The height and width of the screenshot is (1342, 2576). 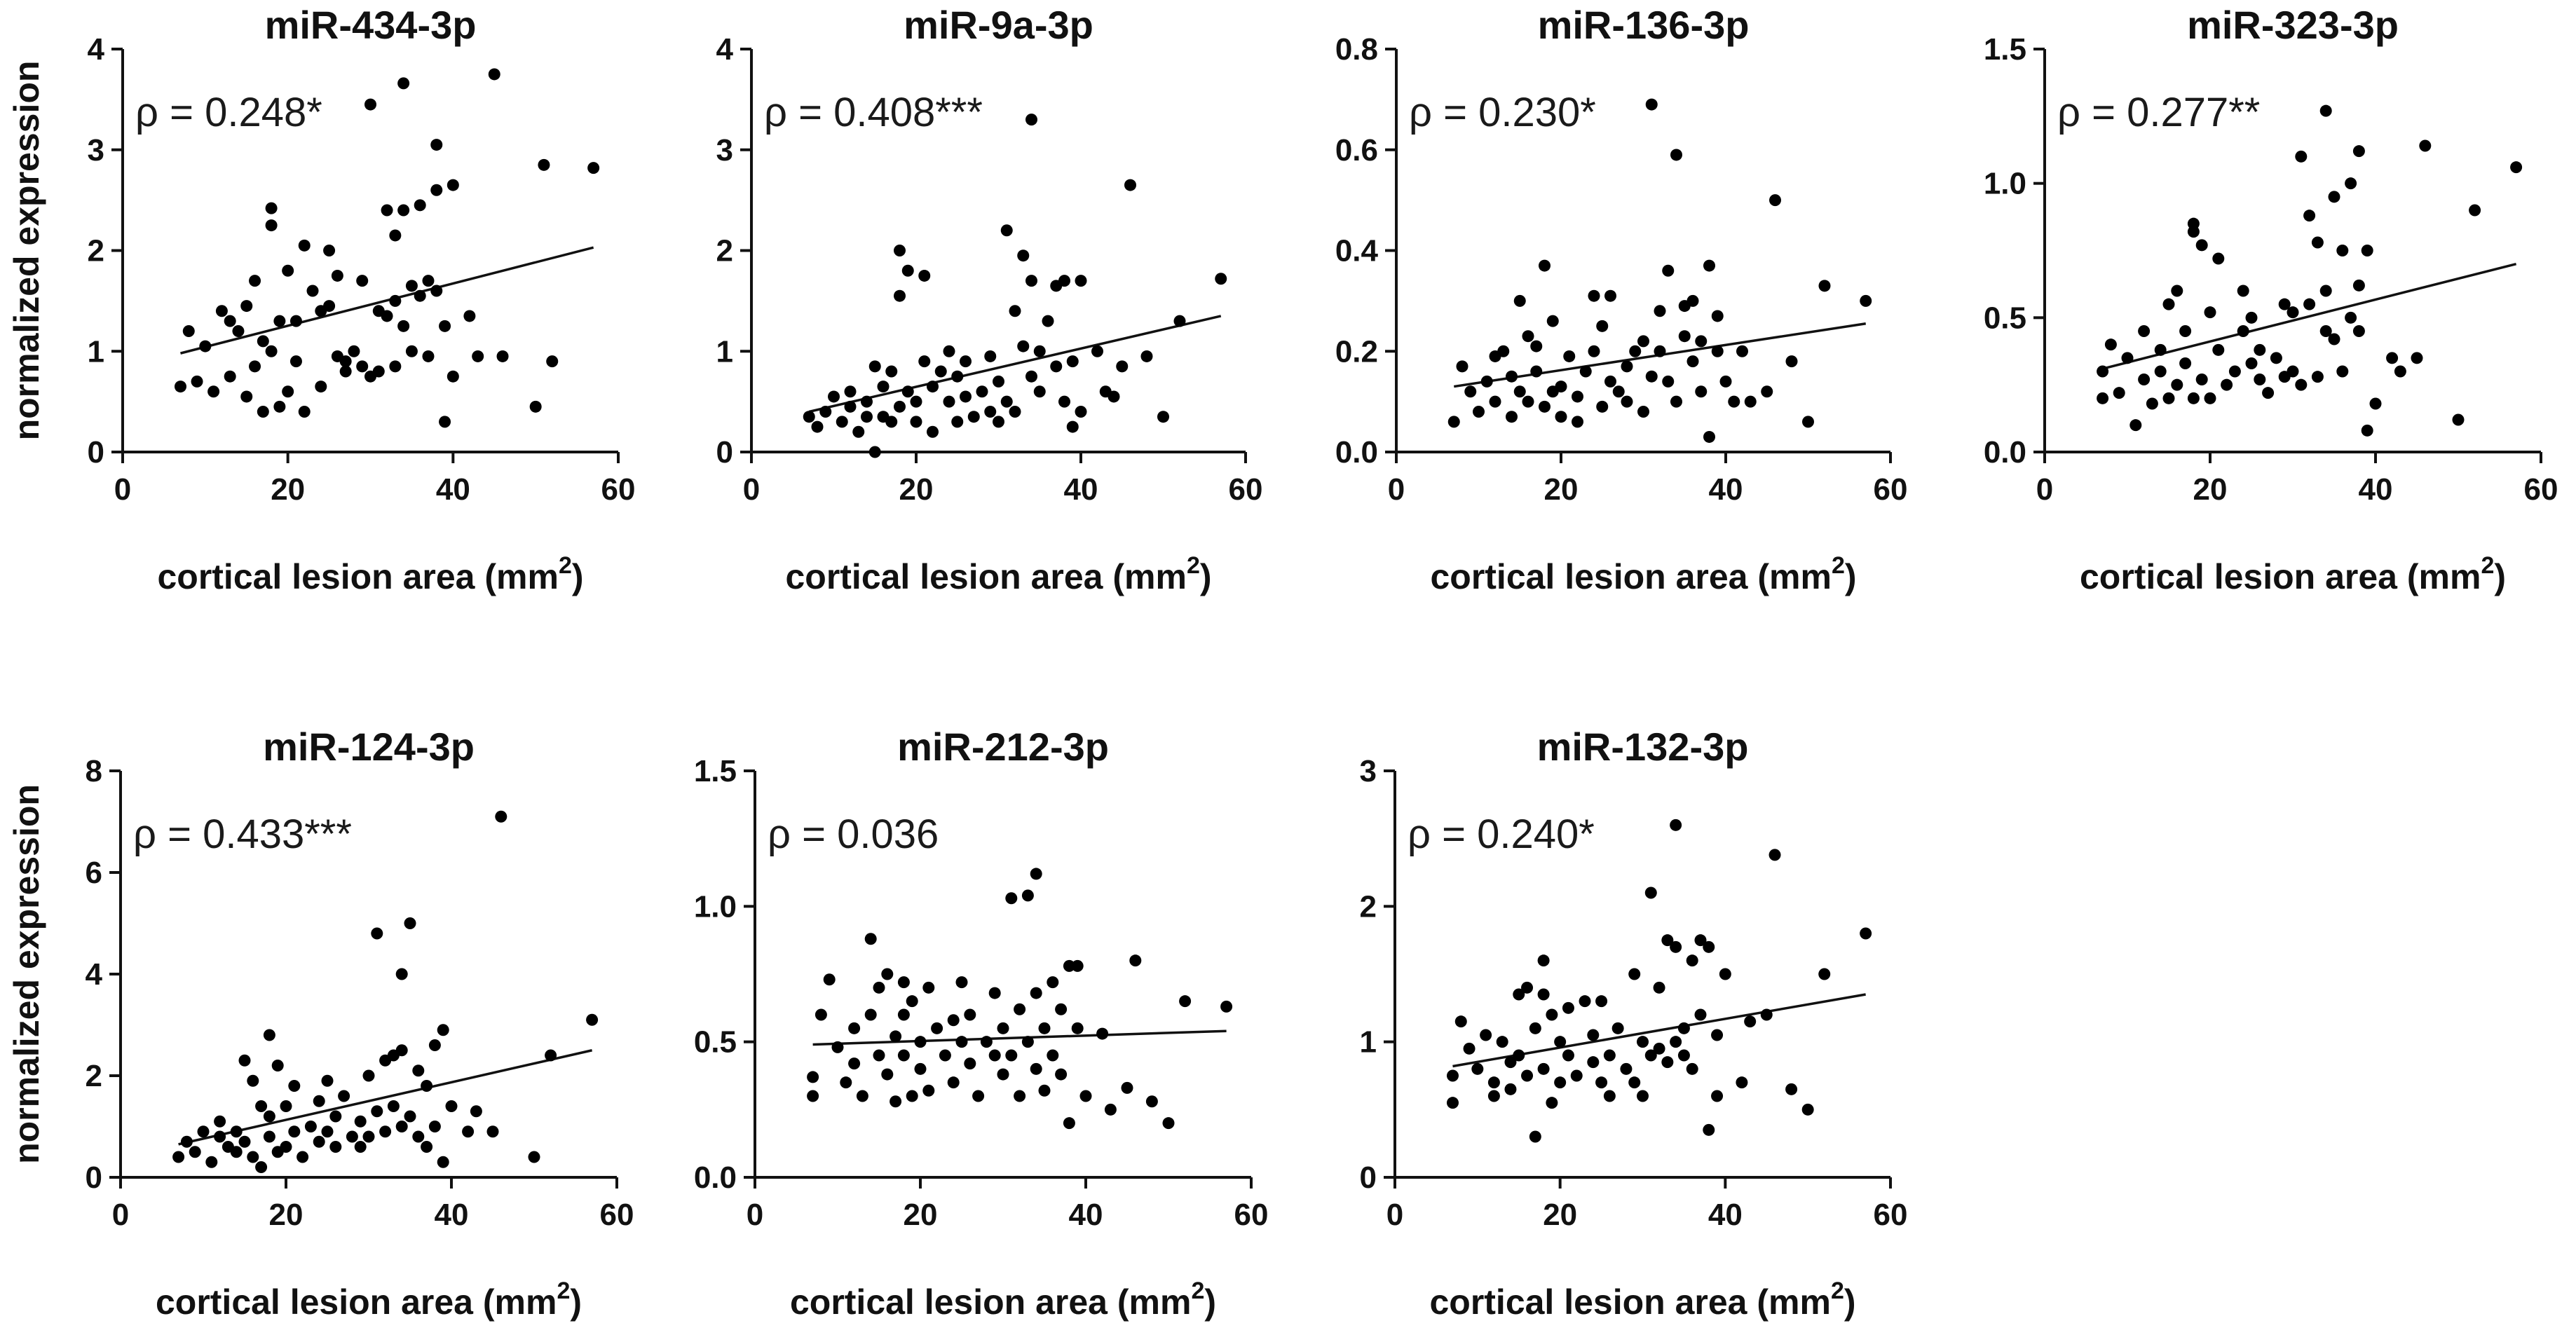 What do you see at coordinates (1502, 834) in the screenshot?
I see `correlation-label: ρ = 0.240*` at bounding box center [1502, 834].